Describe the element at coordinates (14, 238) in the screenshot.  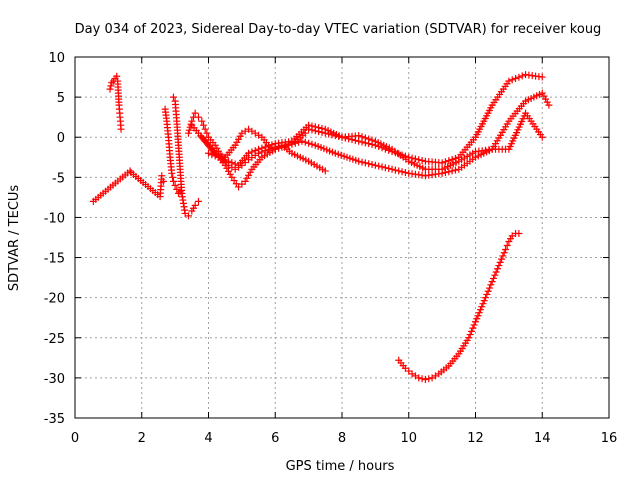
I see `y-axis-label: SDTVAR / TECUs` at that location.